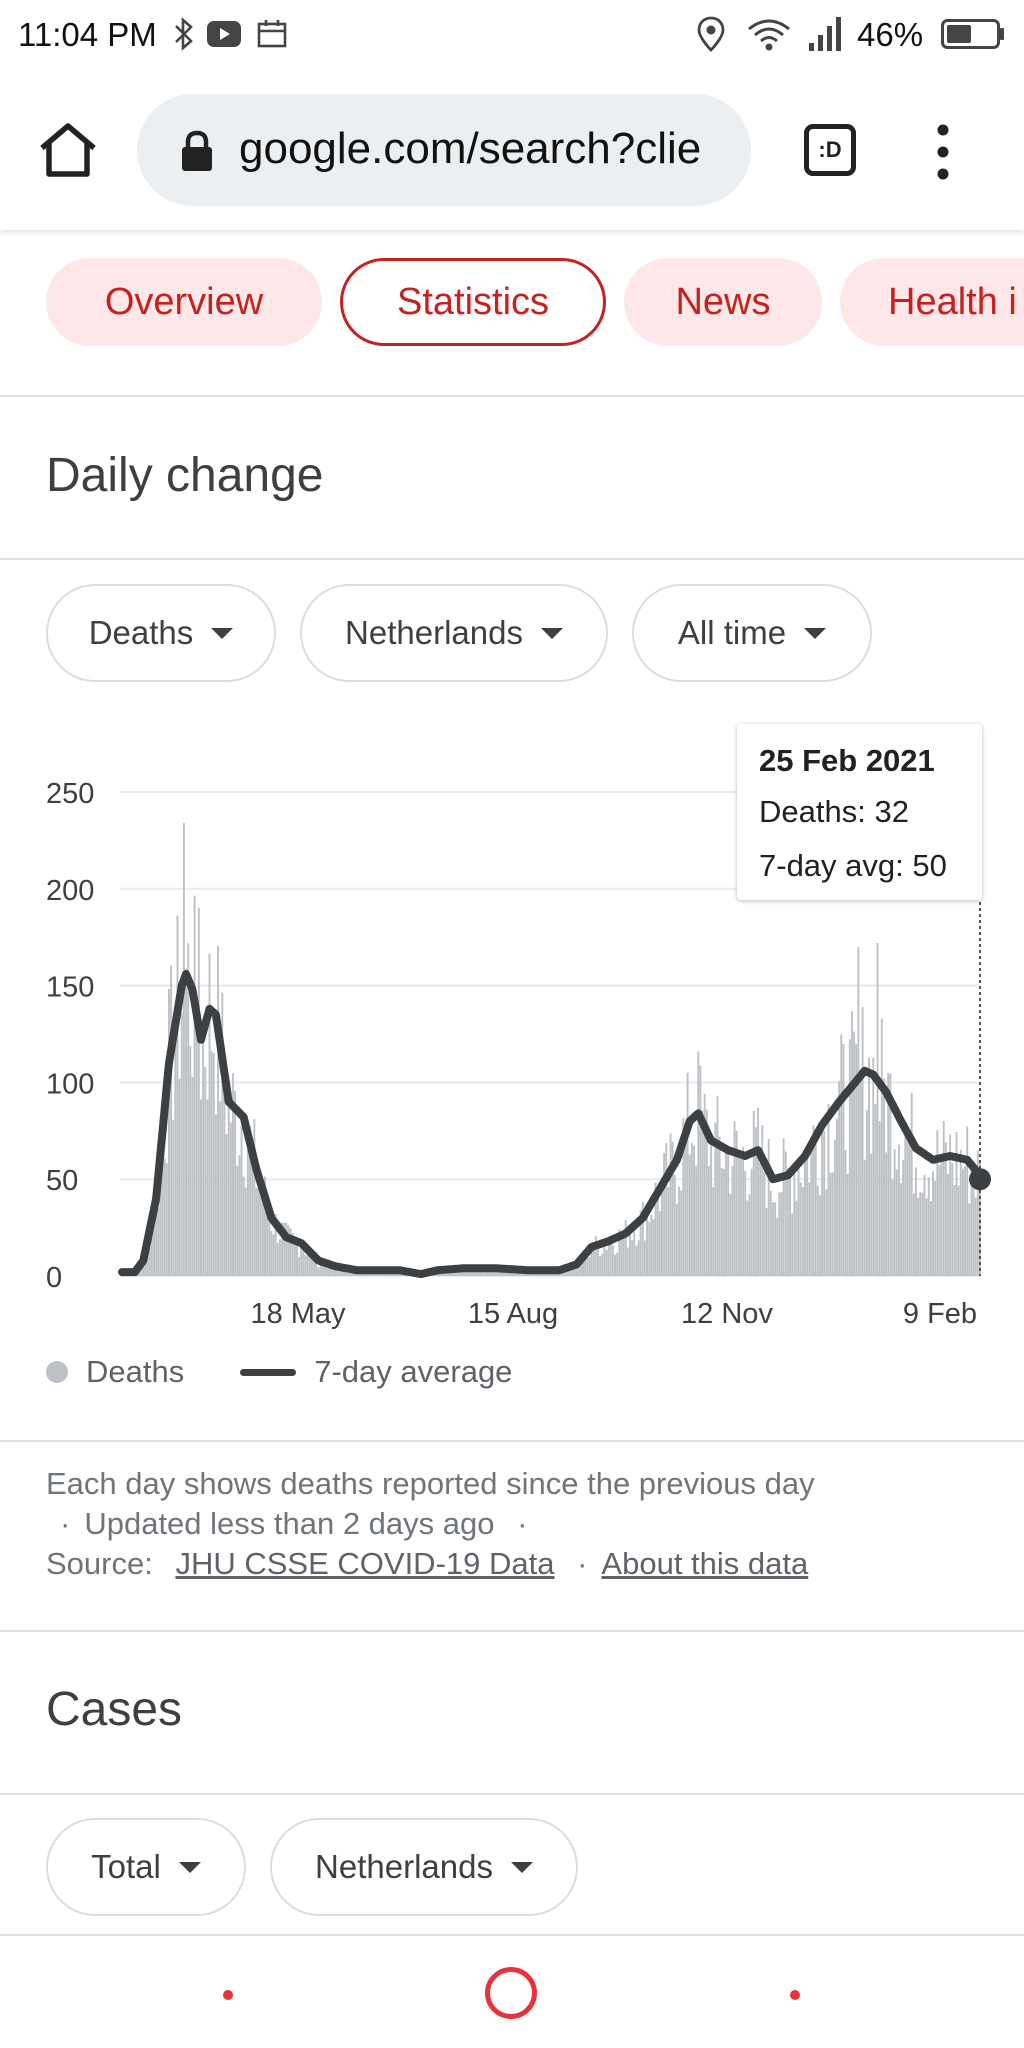  Describe the element at coordinates (161, 633) in the screenshot. I see `metric-dropdown: Deaths` at that location.